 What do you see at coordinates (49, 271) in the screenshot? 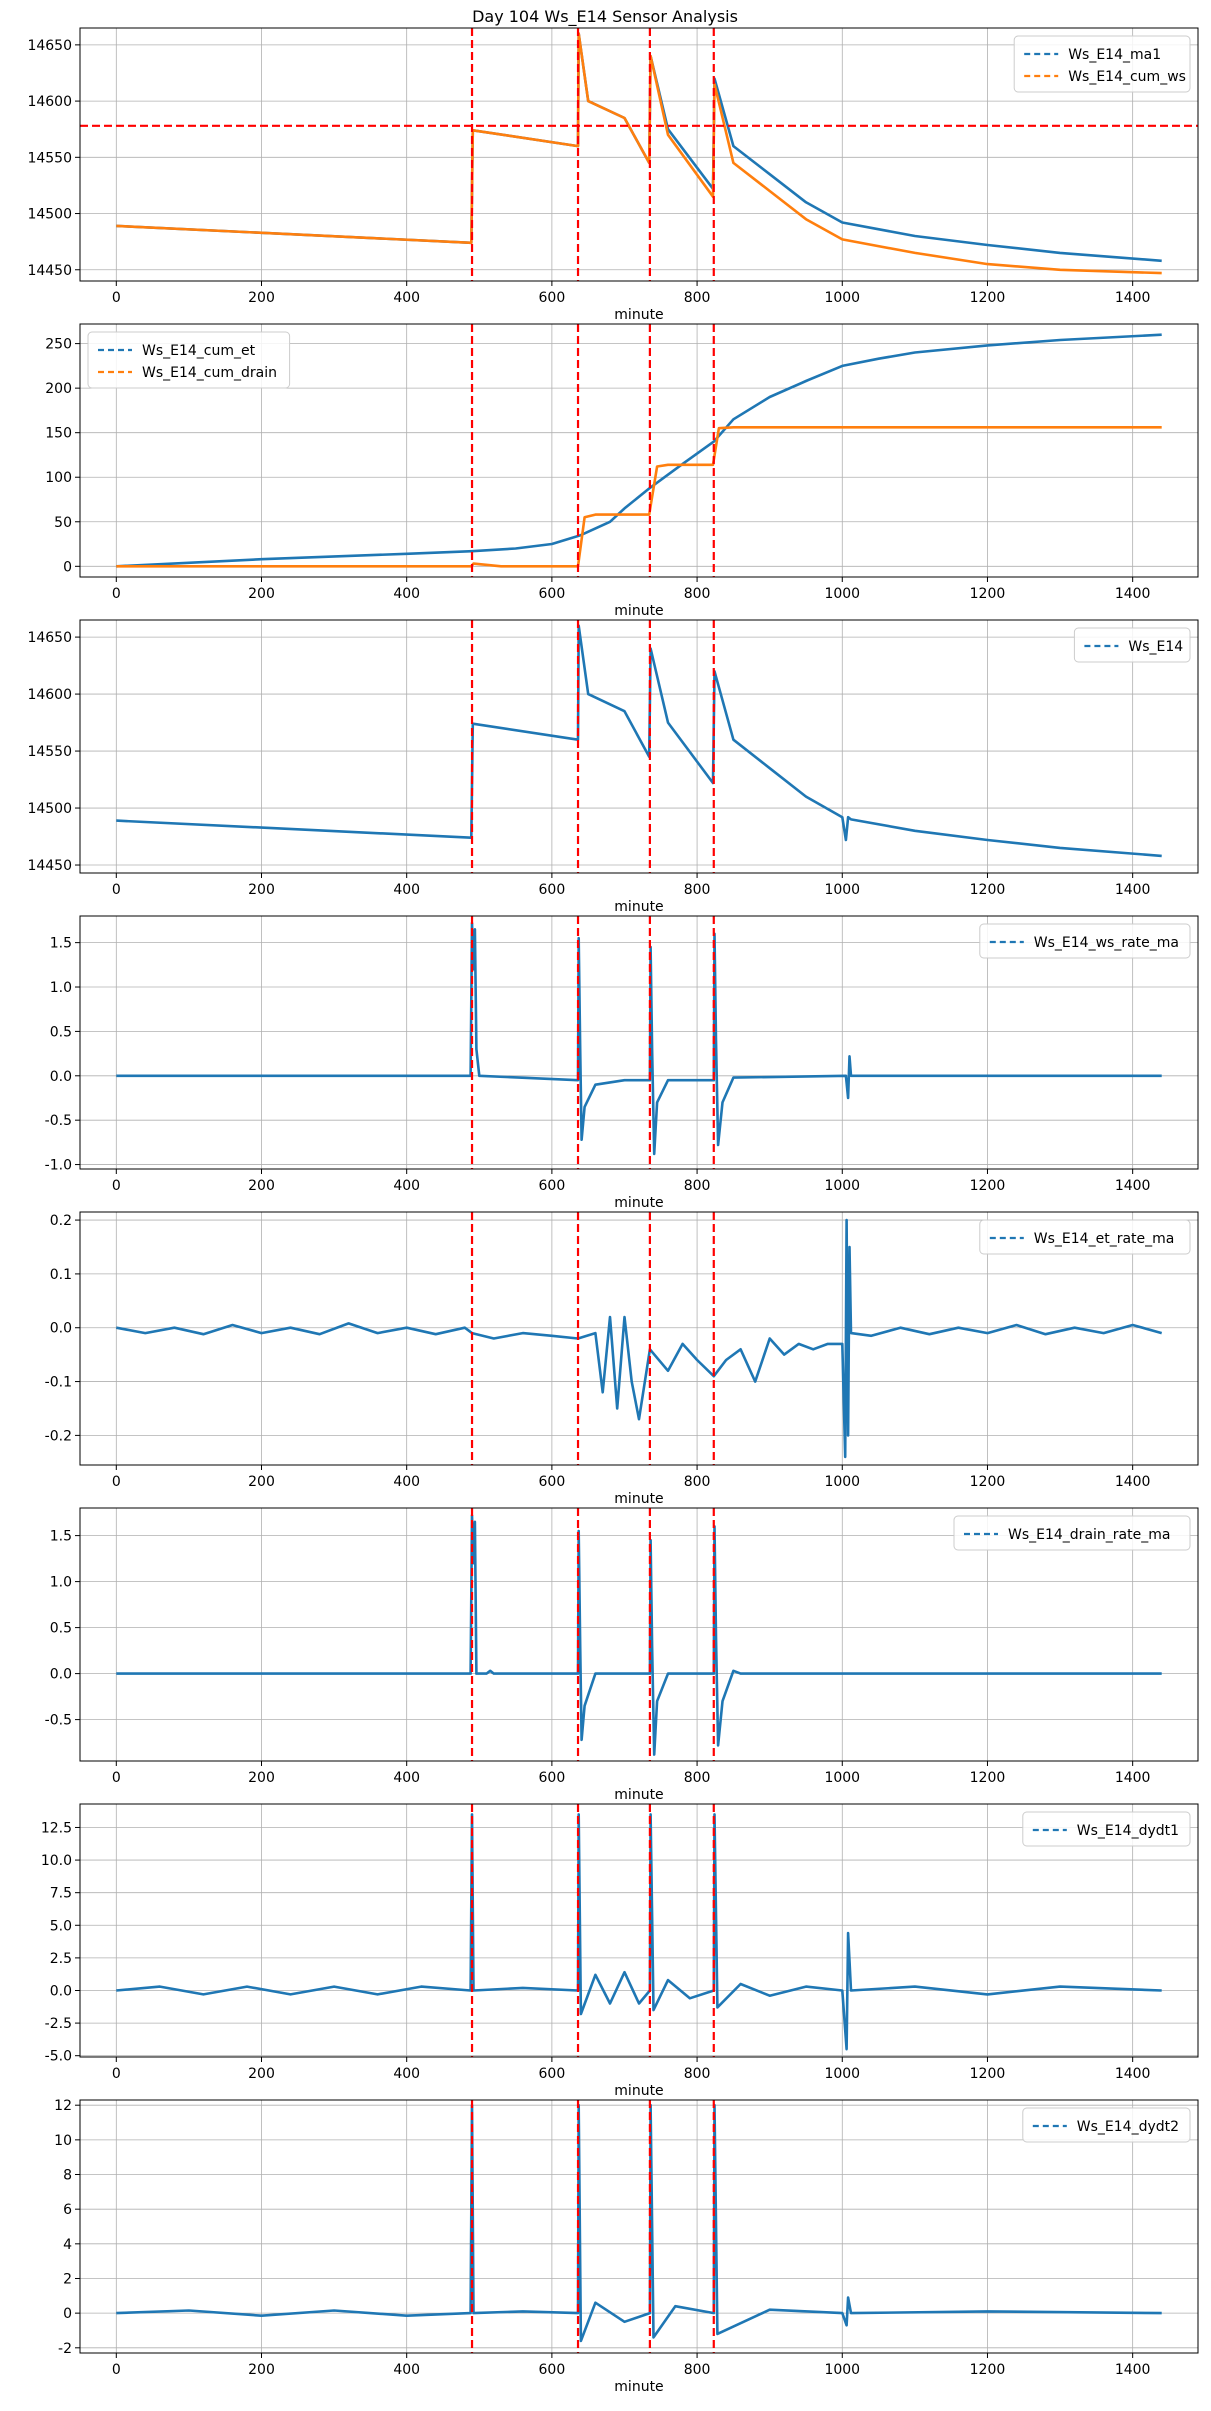
I see `y-tick-label: 14450` at bounding box center [49, 271].